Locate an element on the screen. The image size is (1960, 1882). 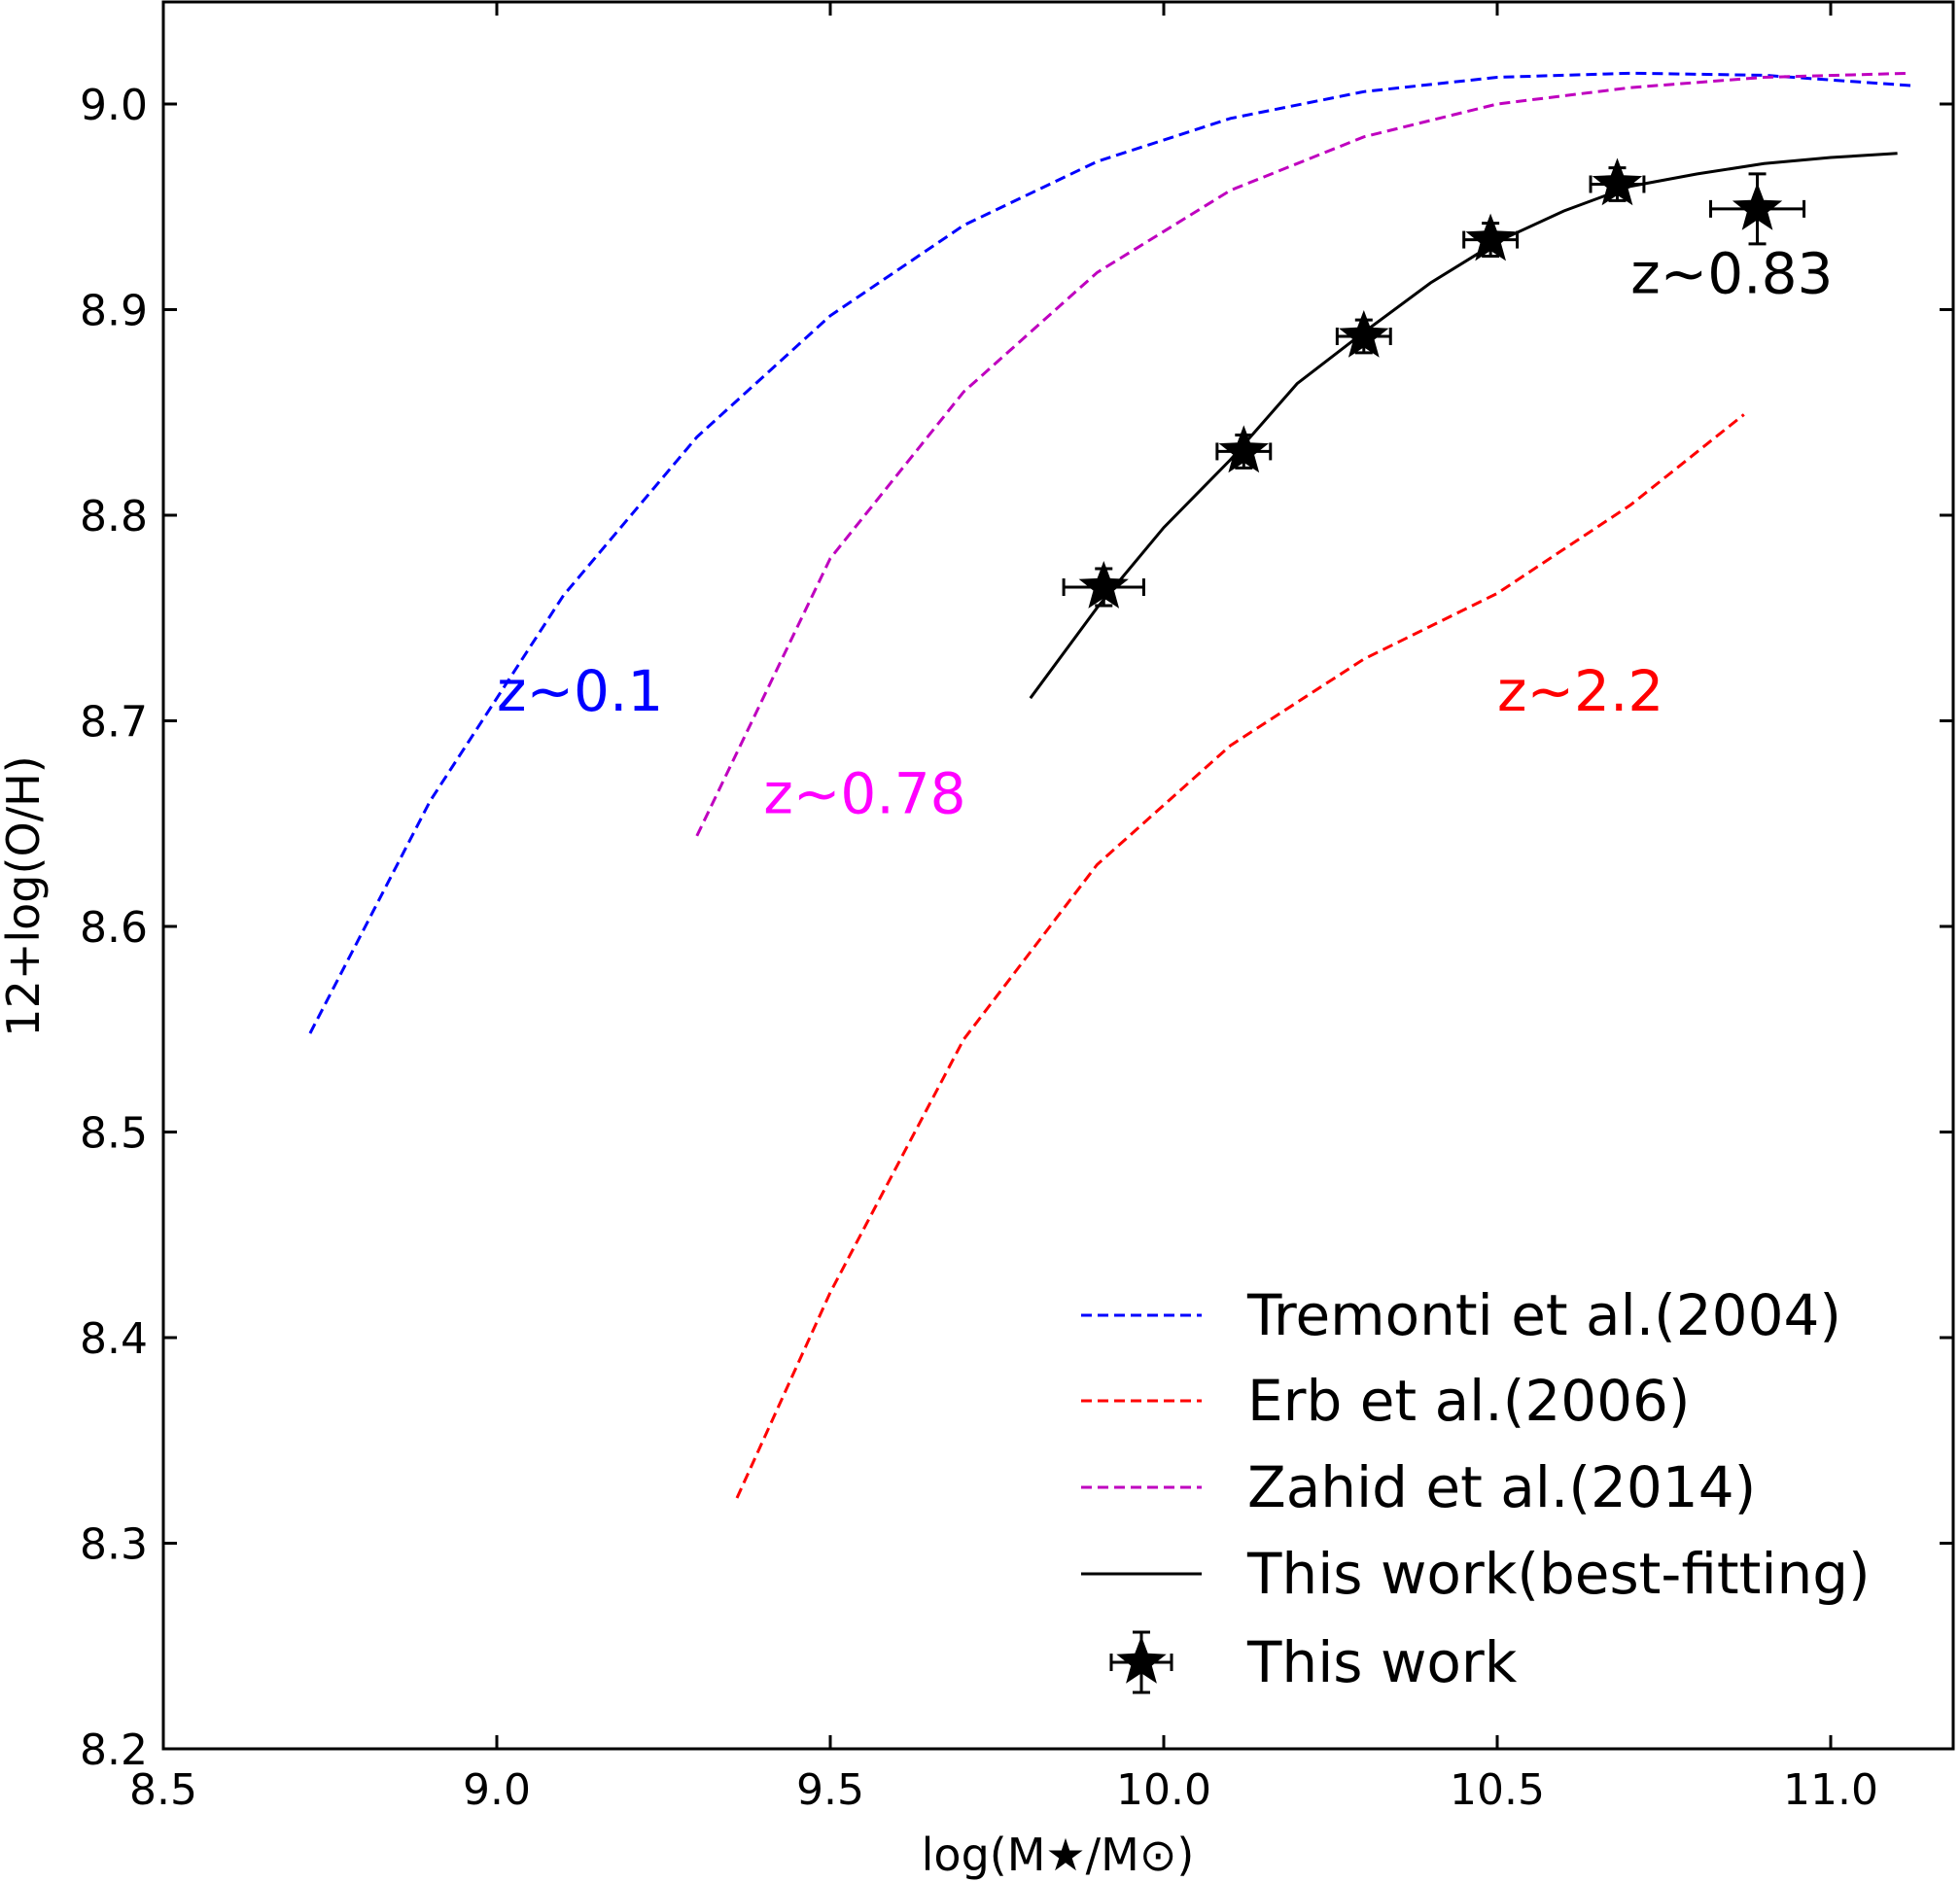
x-tick-label: 9.5 is located at coordinates (830, 1790).